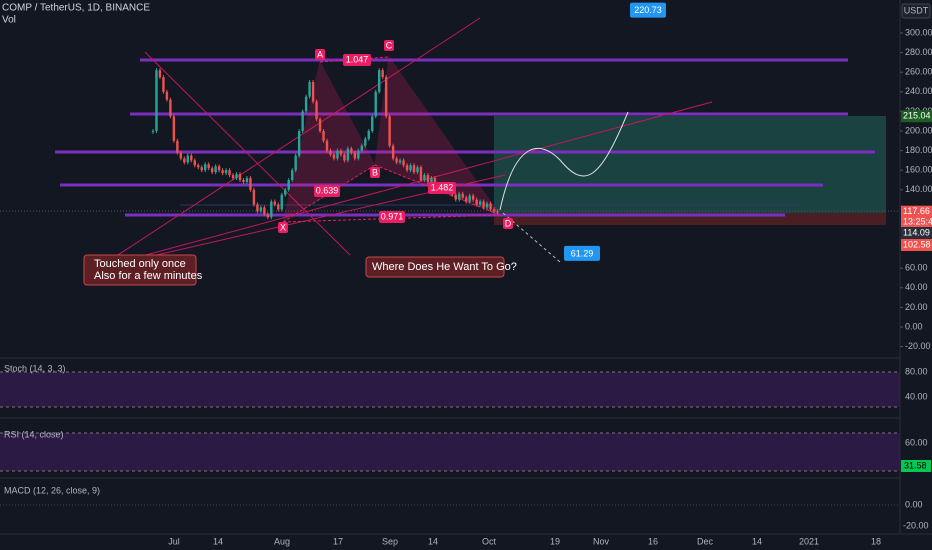 This screenshot has height=550, width=932. I want to click on pattern-line, so click(329, 193).